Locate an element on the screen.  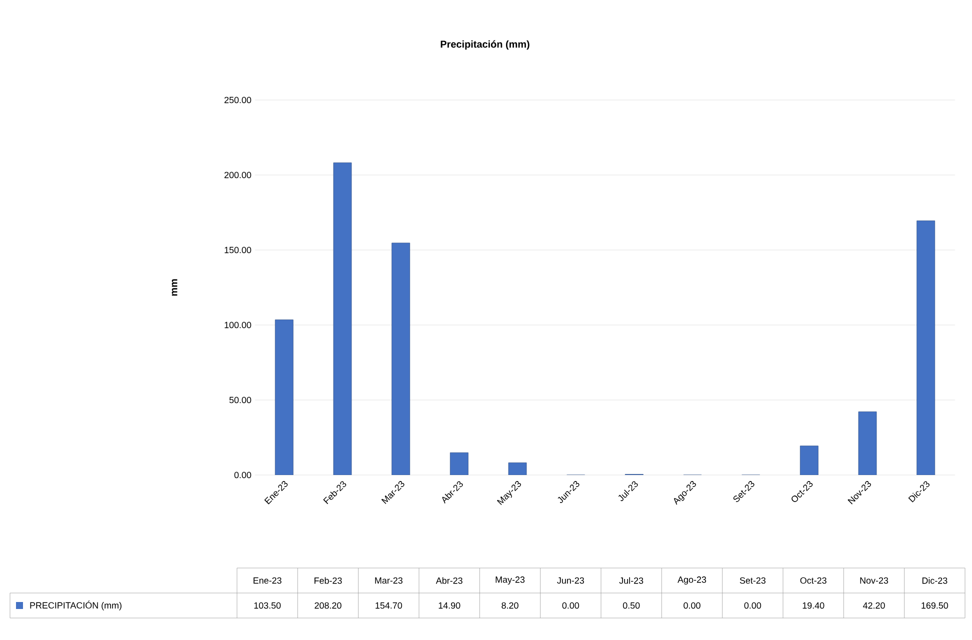
category-label: Ene-23 is located at coordinates (268, 580).